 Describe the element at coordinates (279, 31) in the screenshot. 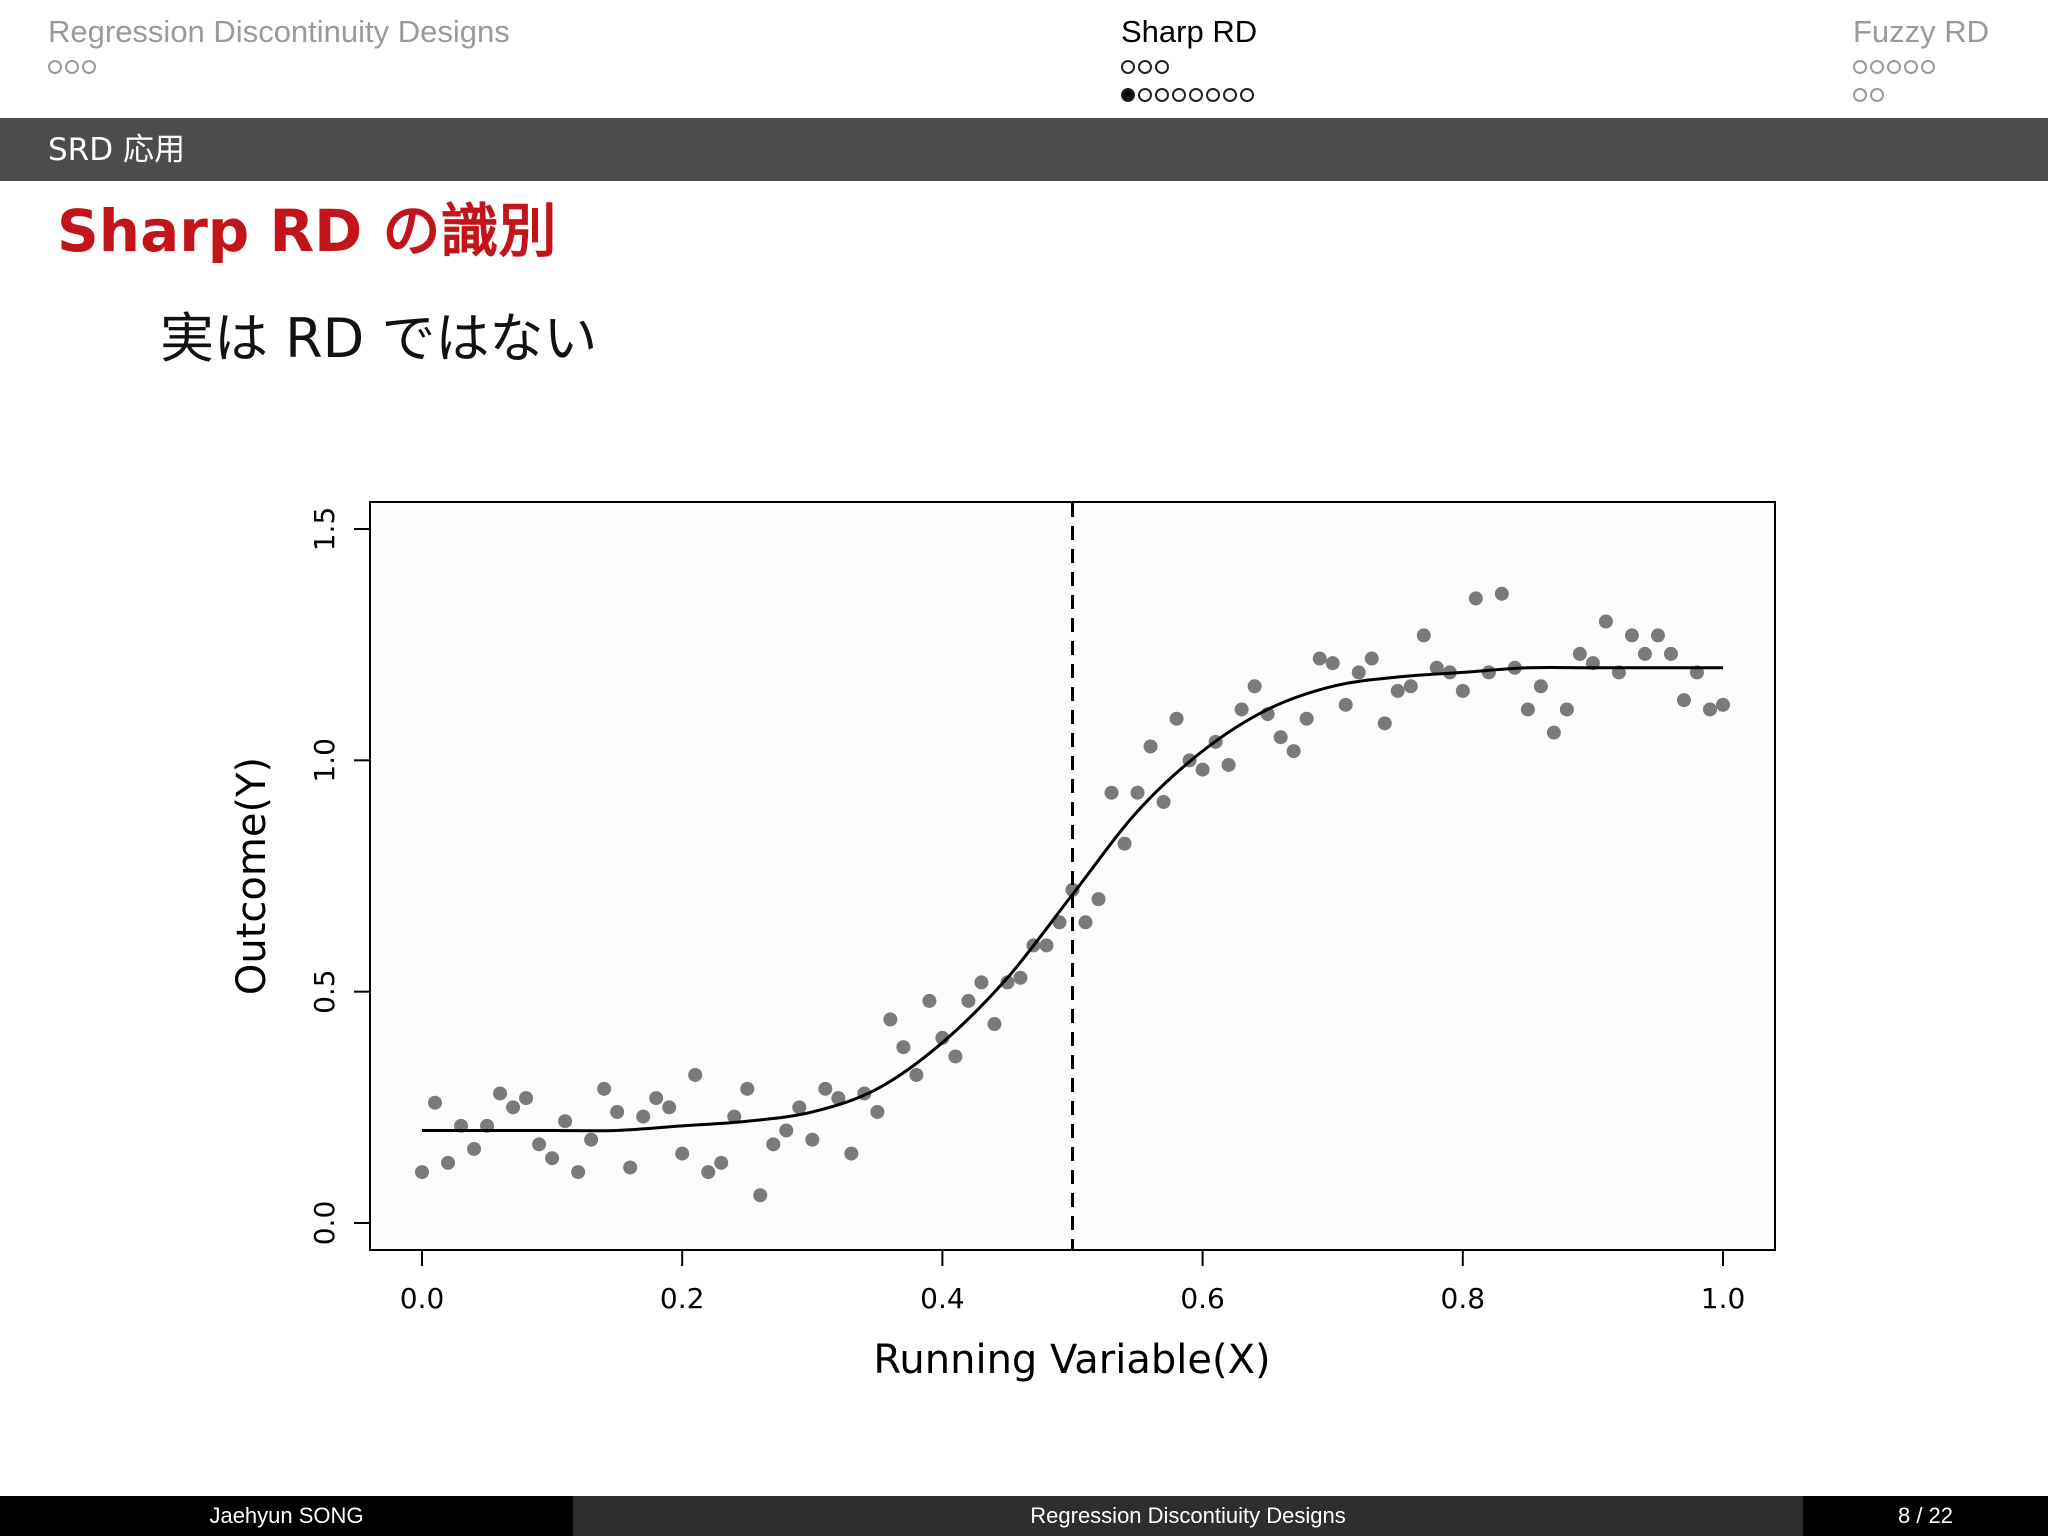

I see `nav-section-title: Regression Discontinuity Designs` at that location.